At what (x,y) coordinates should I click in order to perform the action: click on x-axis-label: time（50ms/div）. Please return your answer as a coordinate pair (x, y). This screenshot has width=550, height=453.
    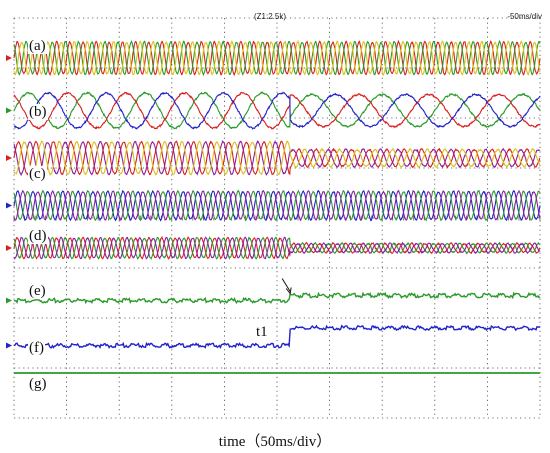
    Looking at the image, I should click on (275, 442).